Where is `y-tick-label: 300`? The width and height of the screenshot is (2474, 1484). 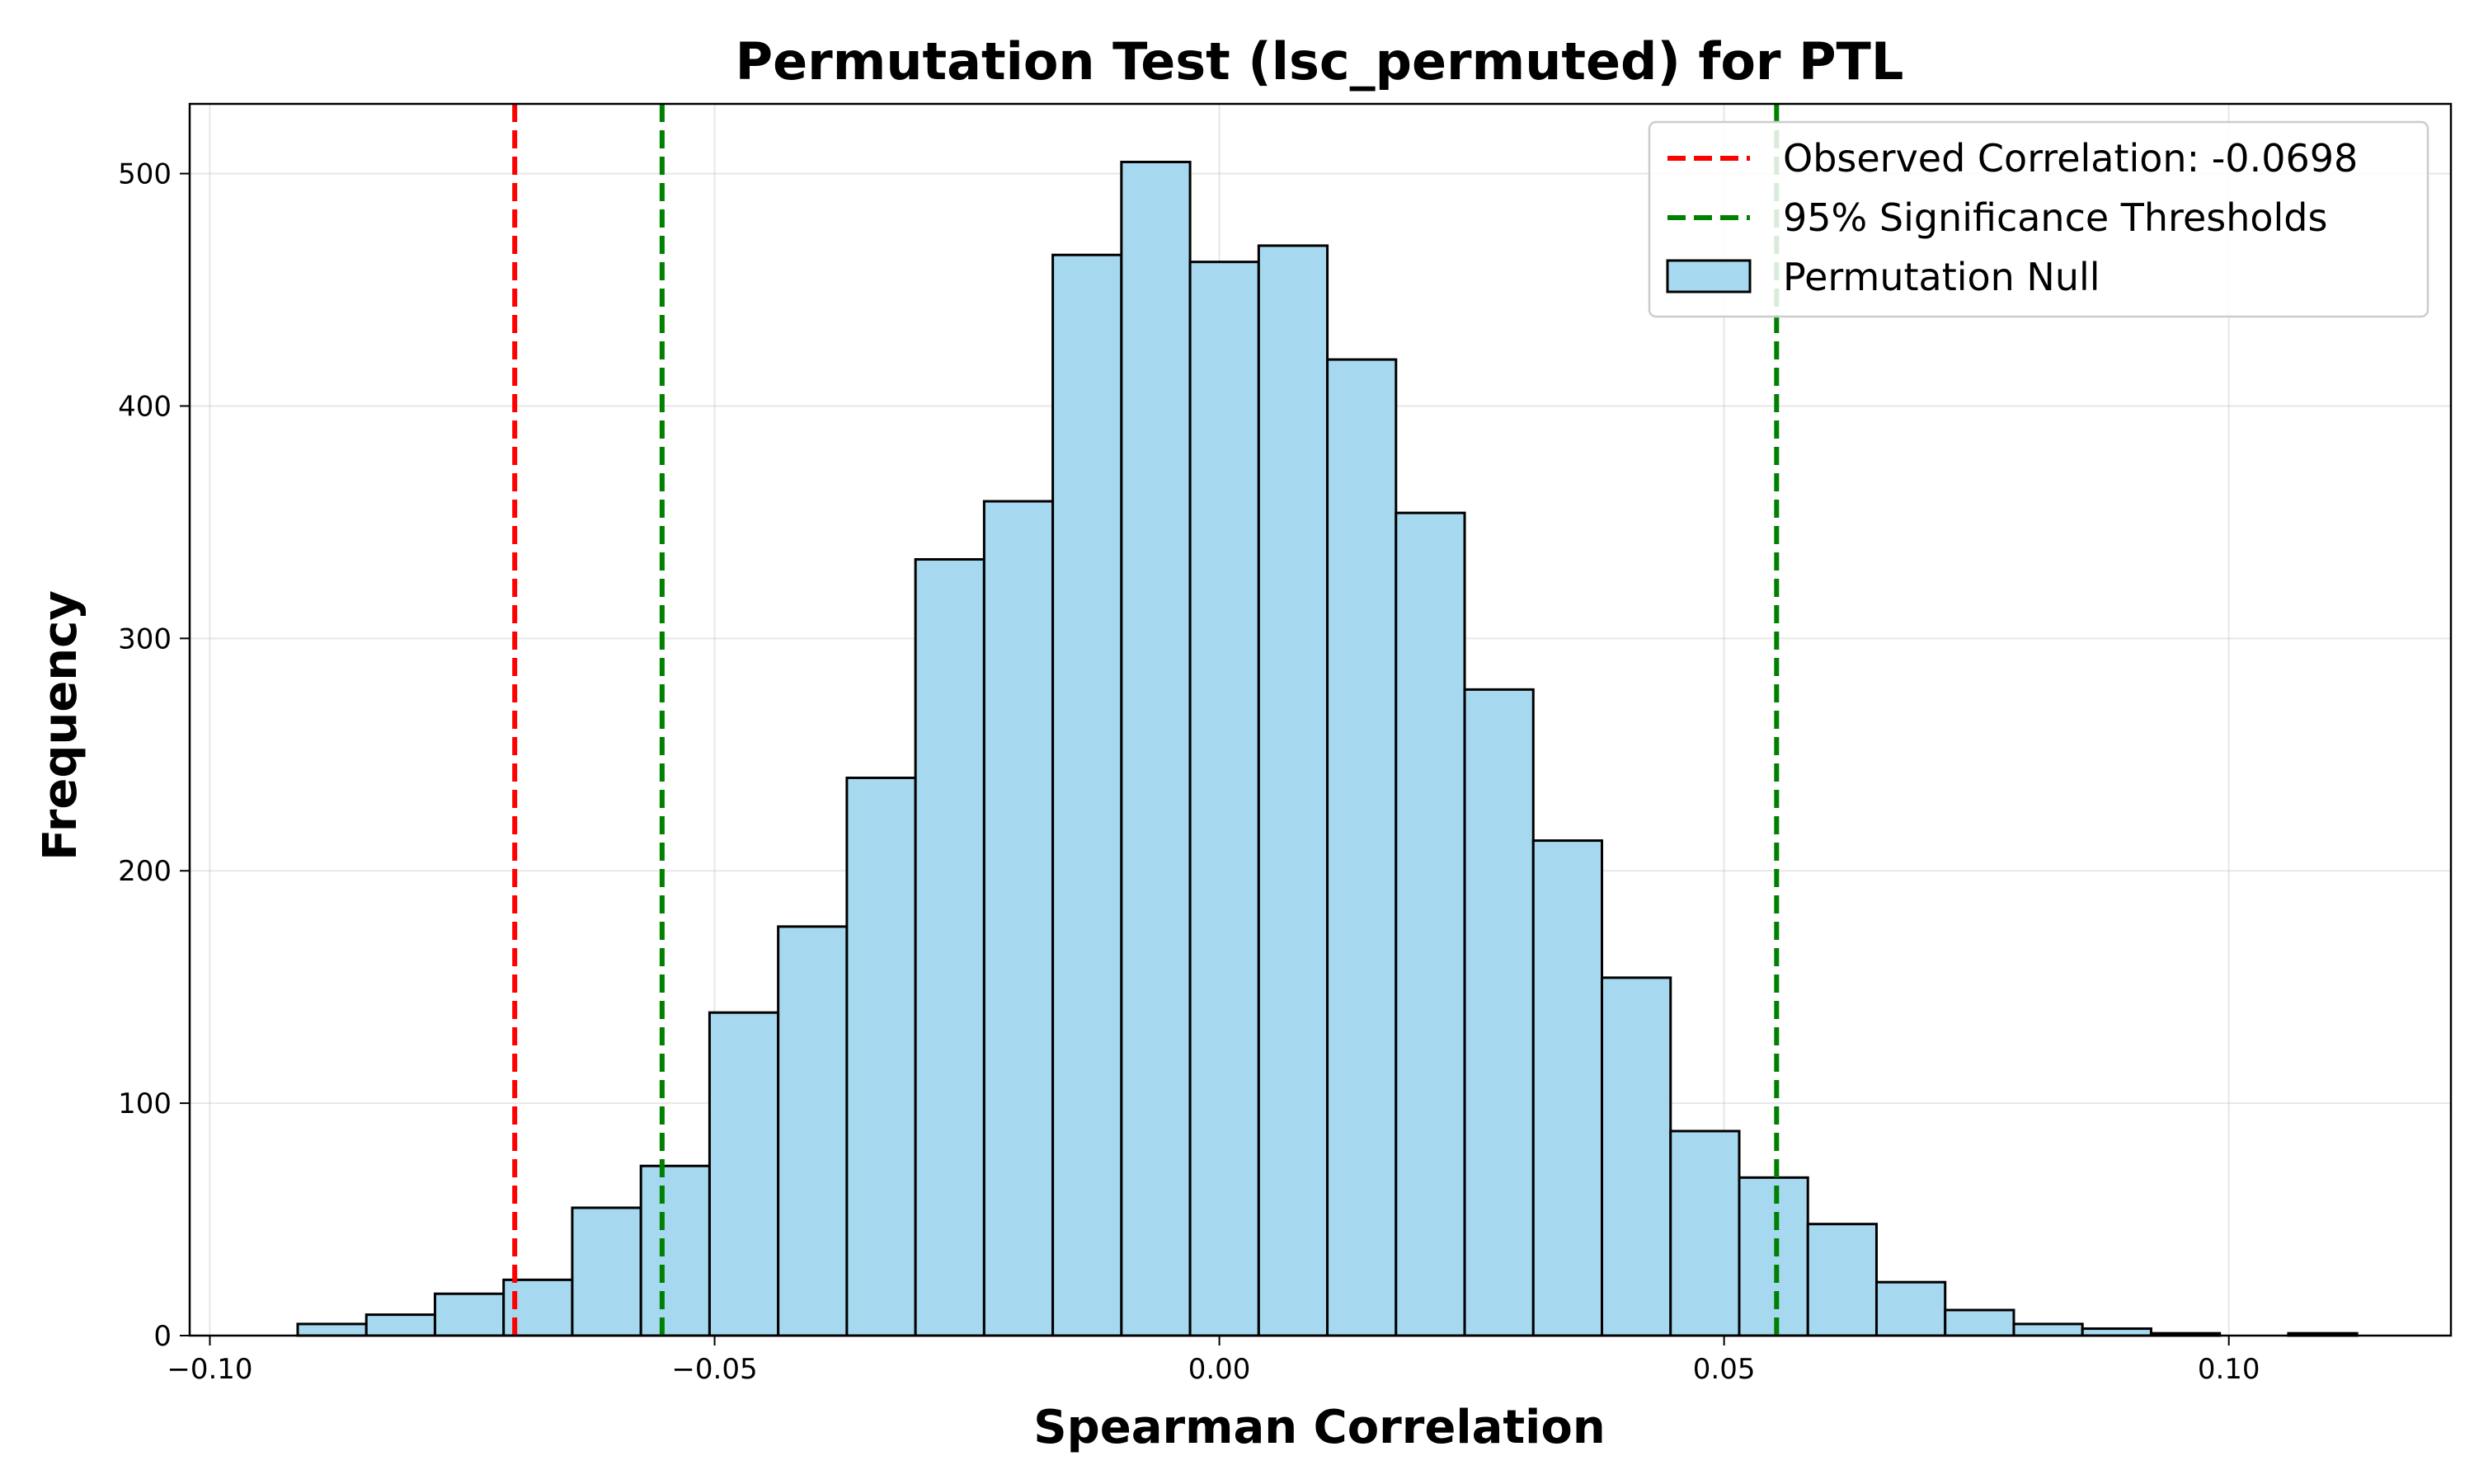 y-tick-label: 300 is located at coordinates (145, 638).